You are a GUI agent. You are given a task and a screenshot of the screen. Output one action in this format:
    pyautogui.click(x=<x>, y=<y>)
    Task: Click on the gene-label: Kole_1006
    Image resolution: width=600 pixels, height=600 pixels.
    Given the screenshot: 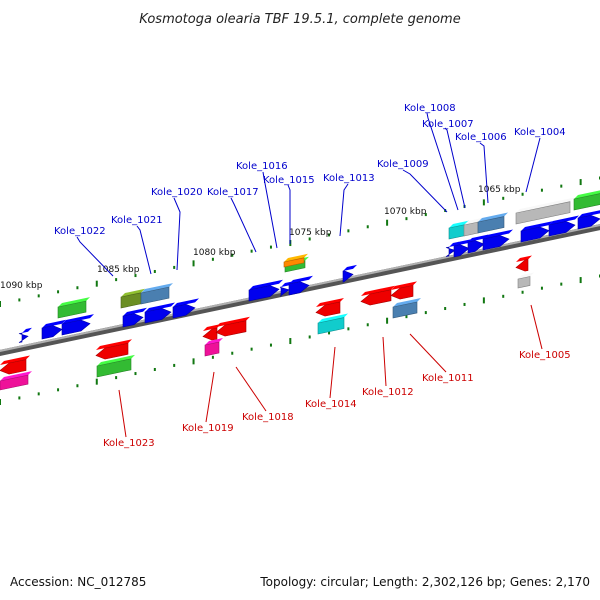 What is the action you would take?
    pyautogui.click(x=481, y=137)
    